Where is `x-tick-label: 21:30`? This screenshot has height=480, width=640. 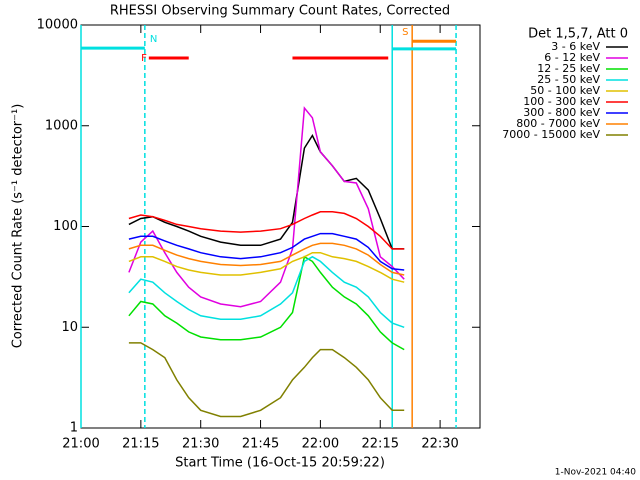 x-tick-label: 21:30 is located at coordinates (200, 444).